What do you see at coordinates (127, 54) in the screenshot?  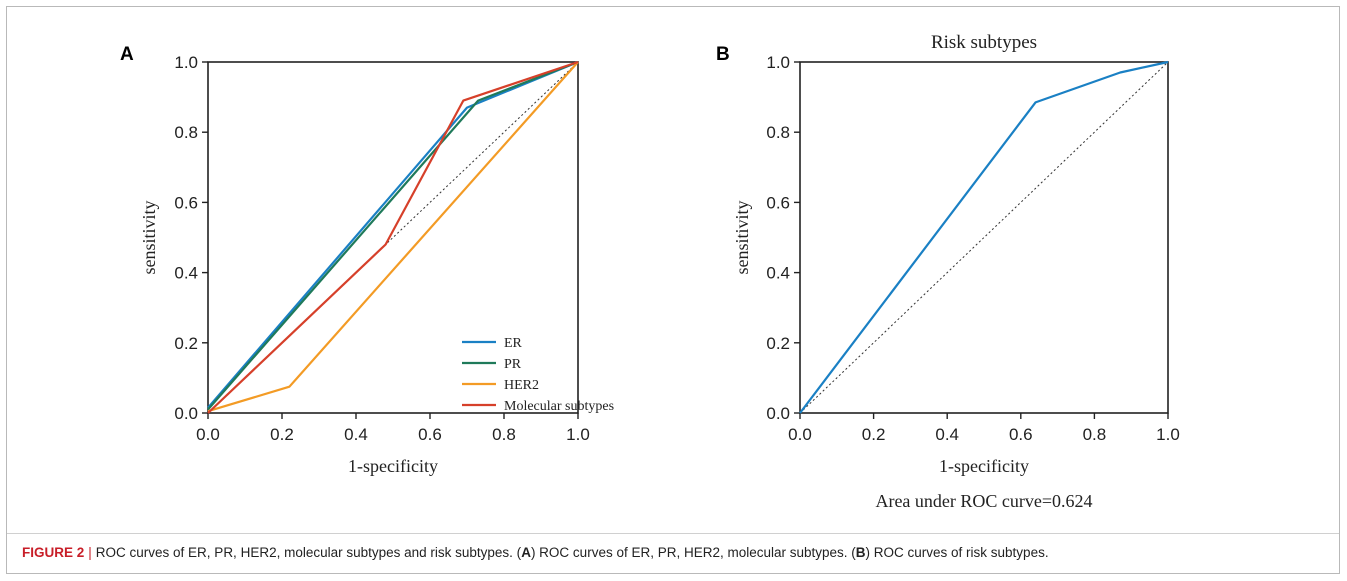 I see `panel-label: A` at bounding box center [127, 54].